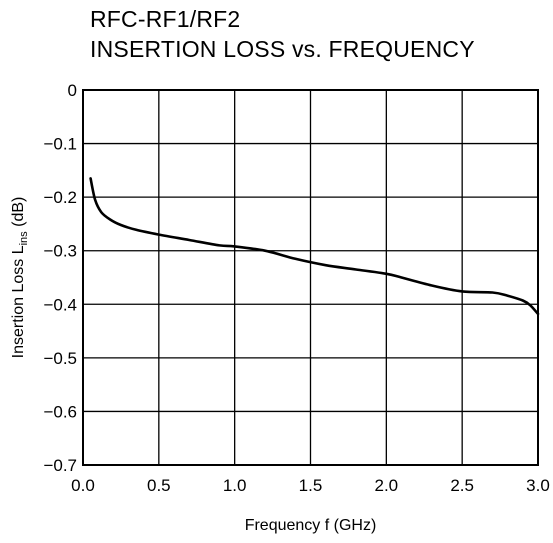  Describe the element at coordinates (387, 485) in the screenshot. I see `x-tick-label: 2.0` at that location.